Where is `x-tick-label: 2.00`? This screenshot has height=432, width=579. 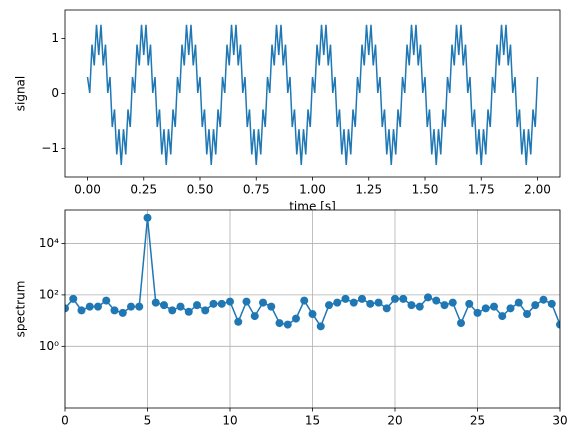 x-tick-label: 2.00 is located at coordinates (537, 190).